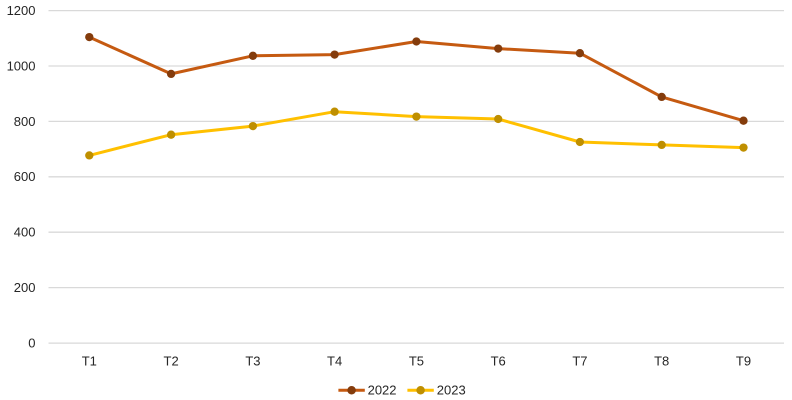  What do you see at coordinates (89, 361) in the screenshot?
I see `svg-text: T1` at bounding box center [89, 361].